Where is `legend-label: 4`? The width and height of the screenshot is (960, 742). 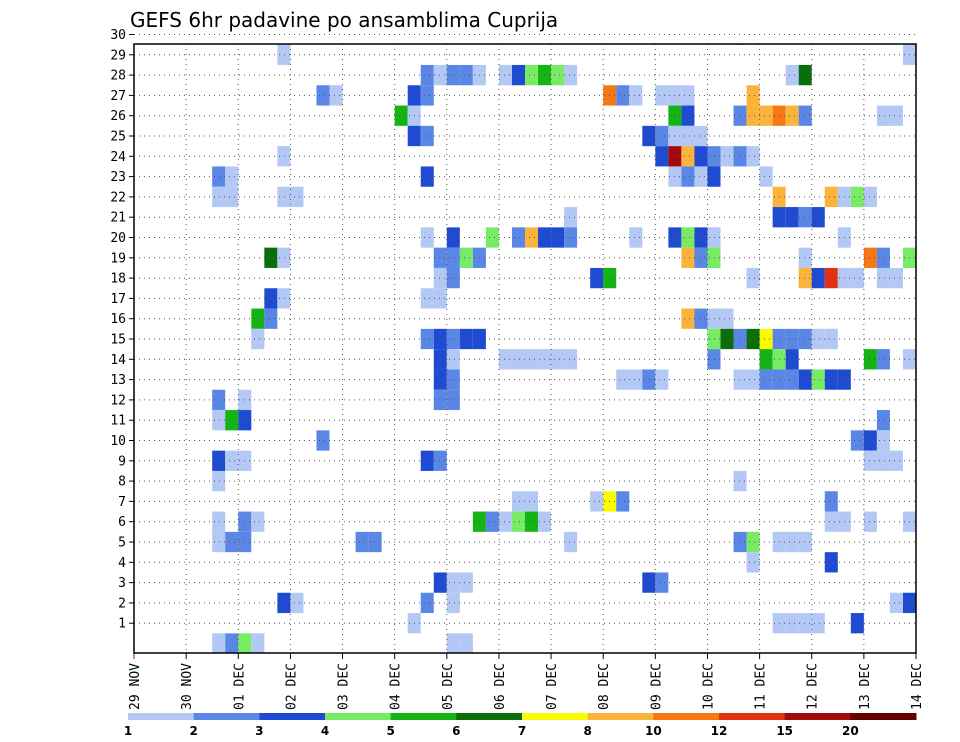 legend-label: 4 is located at coordinates (325, 731).